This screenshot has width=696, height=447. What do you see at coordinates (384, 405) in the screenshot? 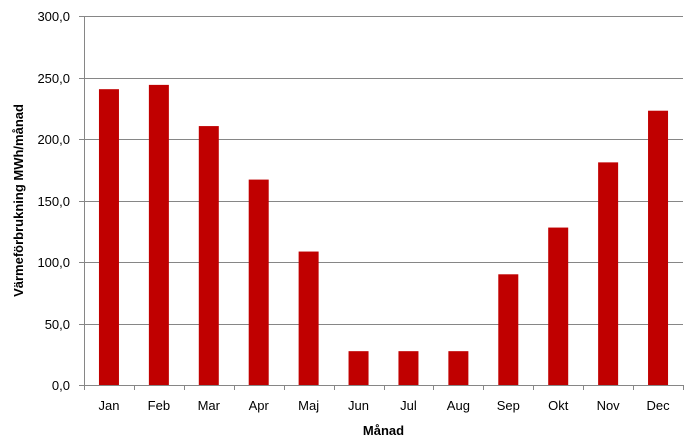
I see `x-tick-labels: Jan Feb Mar Apr Maj Jun Jul Aug Sep Okt Nov Dec` at bounding box center [384, 405].